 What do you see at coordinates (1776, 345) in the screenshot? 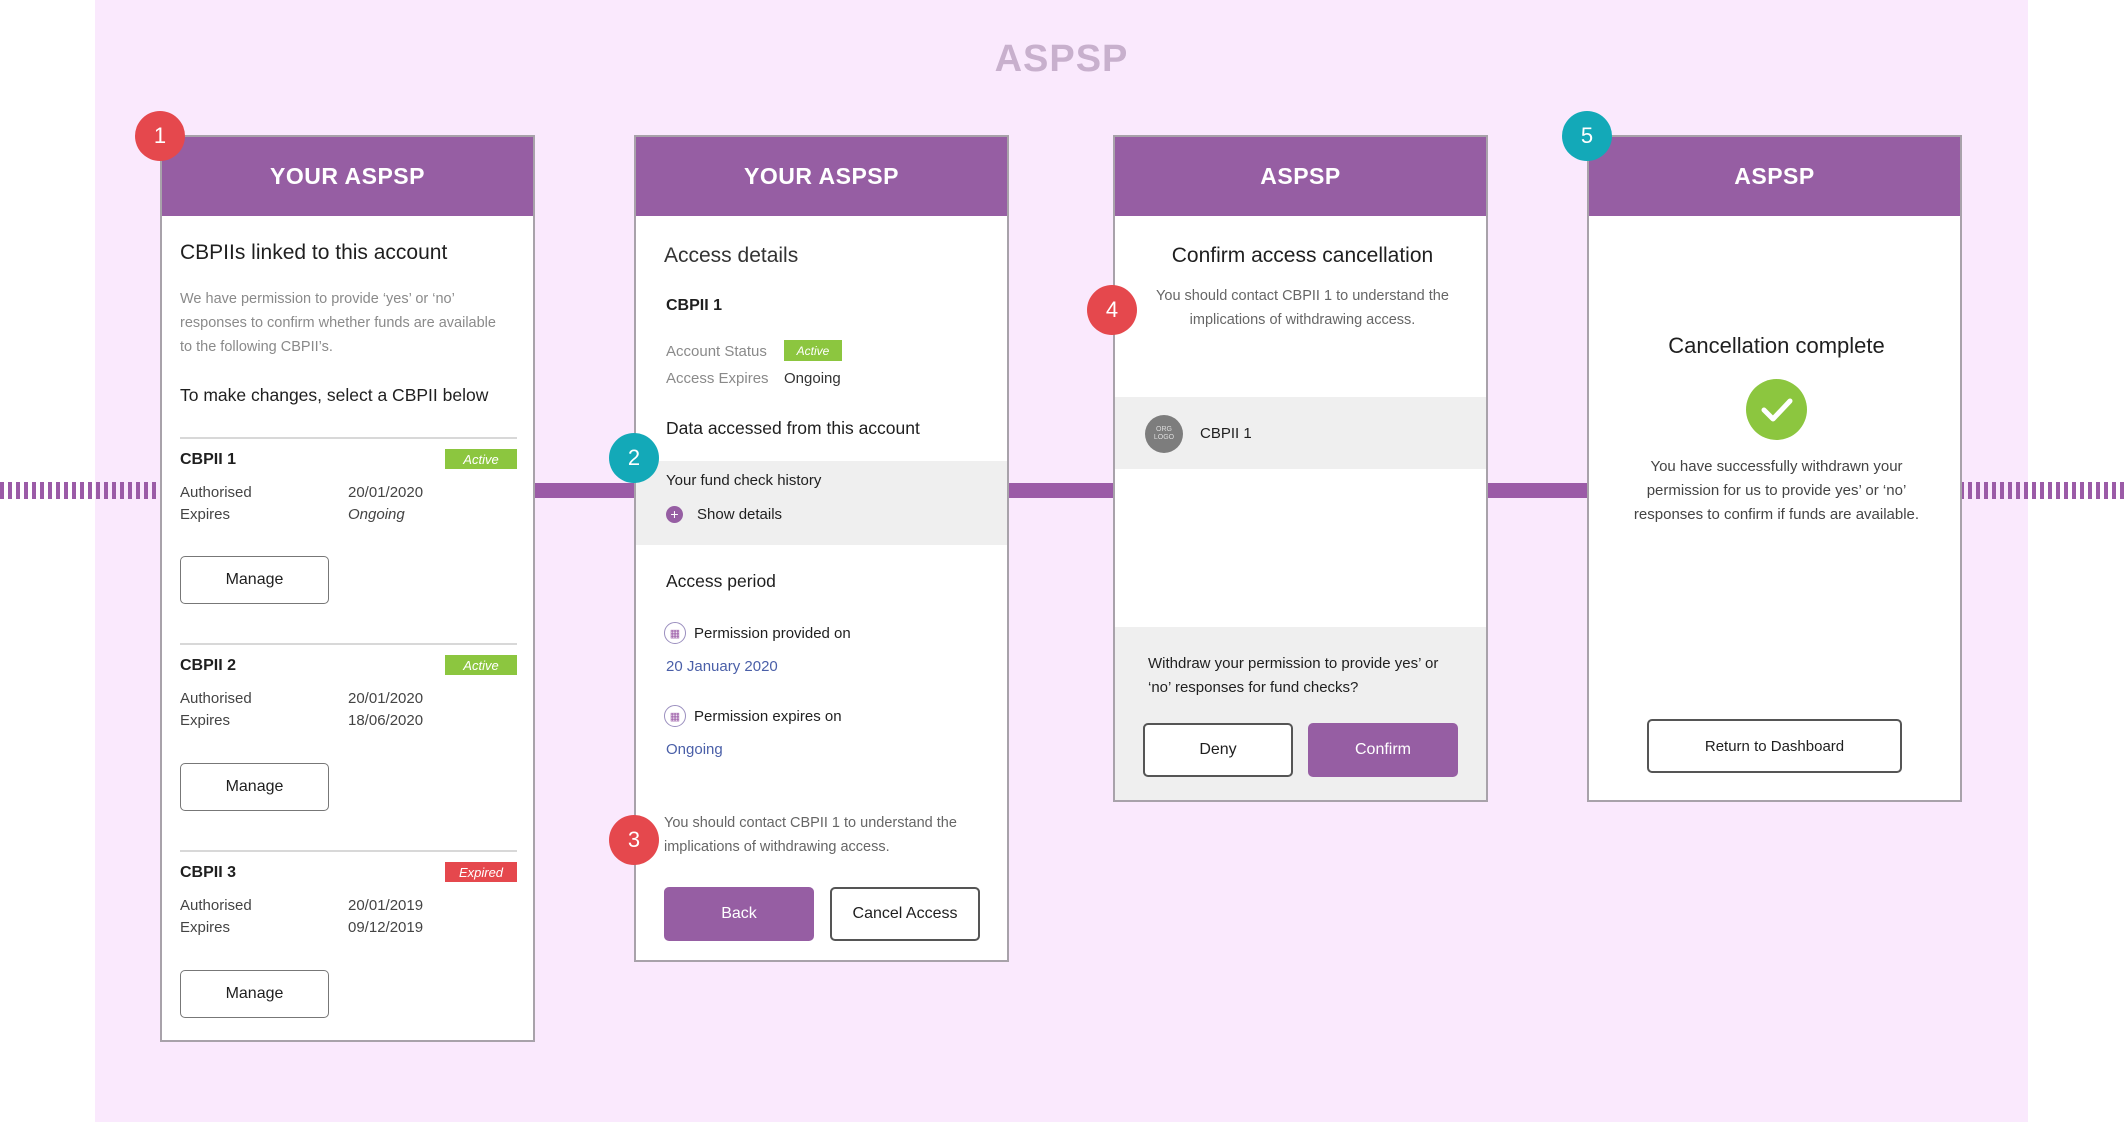
I see `page-title: Cancellation complete` at bounding box center [1776, 345].